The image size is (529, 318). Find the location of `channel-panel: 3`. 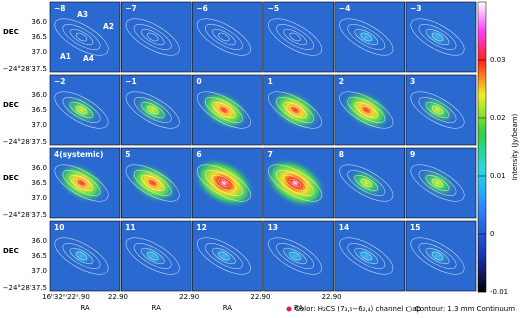

channel-panel: 3 is located at coordinates (441, 110).